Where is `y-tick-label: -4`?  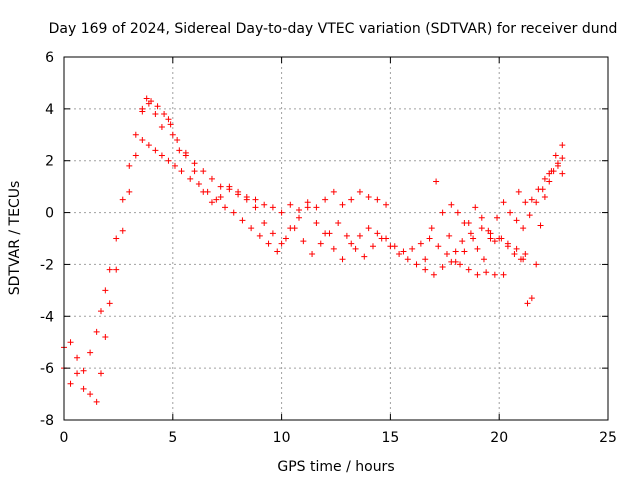
y-tick-label: -4 is located at coordinates (47, 317).